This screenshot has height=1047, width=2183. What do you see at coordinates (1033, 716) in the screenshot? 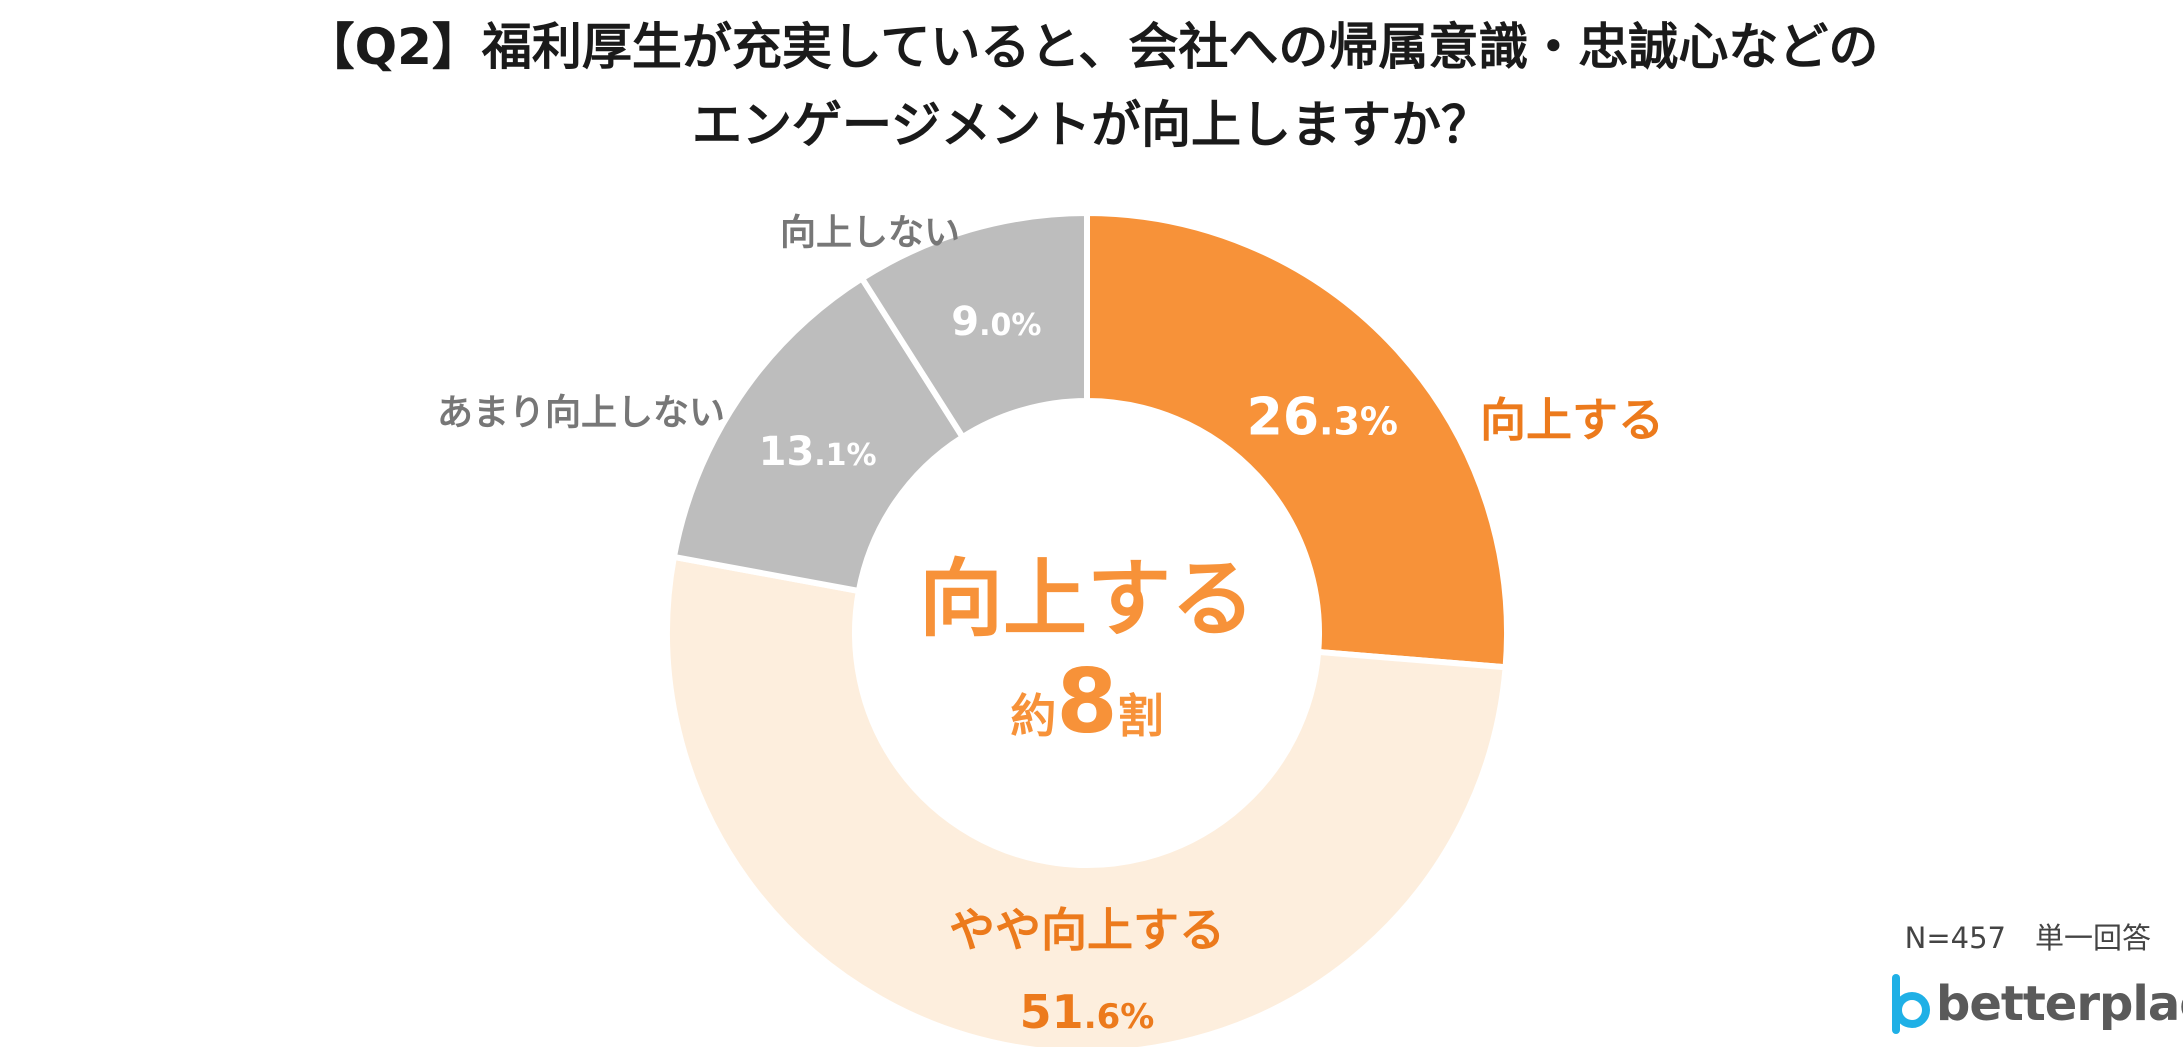
I see `center-label-prefix: 約` at bounding box center [1033, 716].